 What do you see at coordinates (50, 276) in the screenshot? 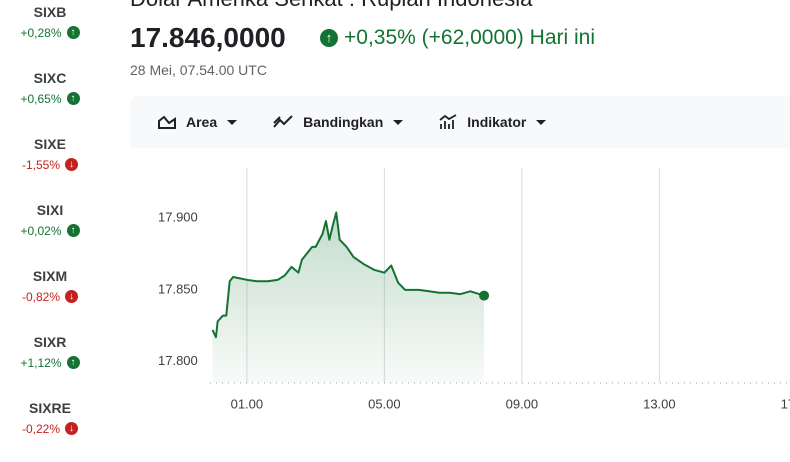
I see `ticker-symbol: SIXM` at bounding box center [50, 276].